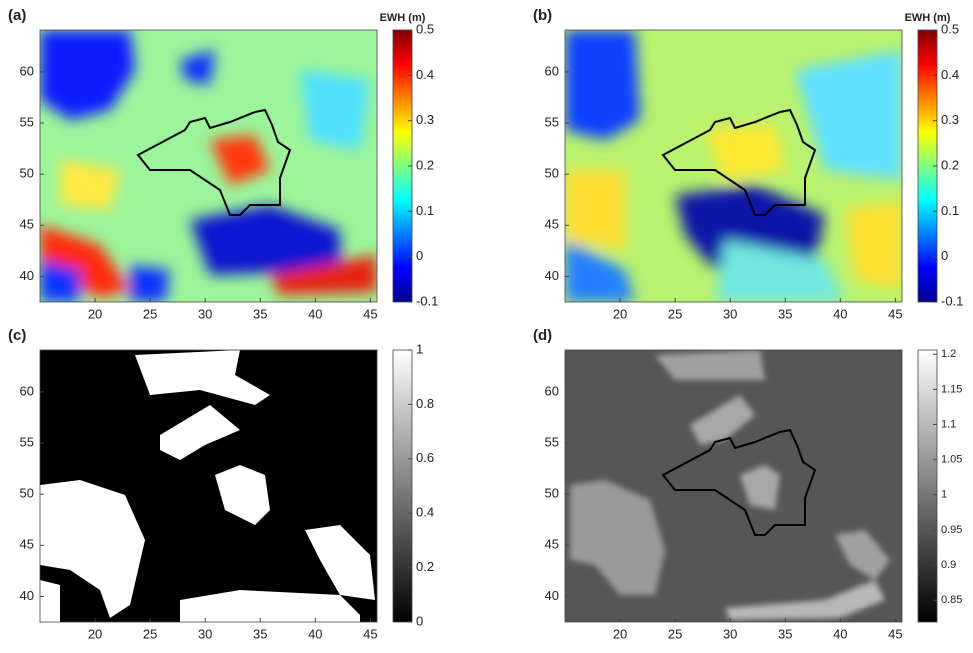 The image size is (973, 653). What do you see at coordinates (948, 565) in the screenshot?
I see `colorbar-tick-label: 0.9` at bounding box center [948, 565].